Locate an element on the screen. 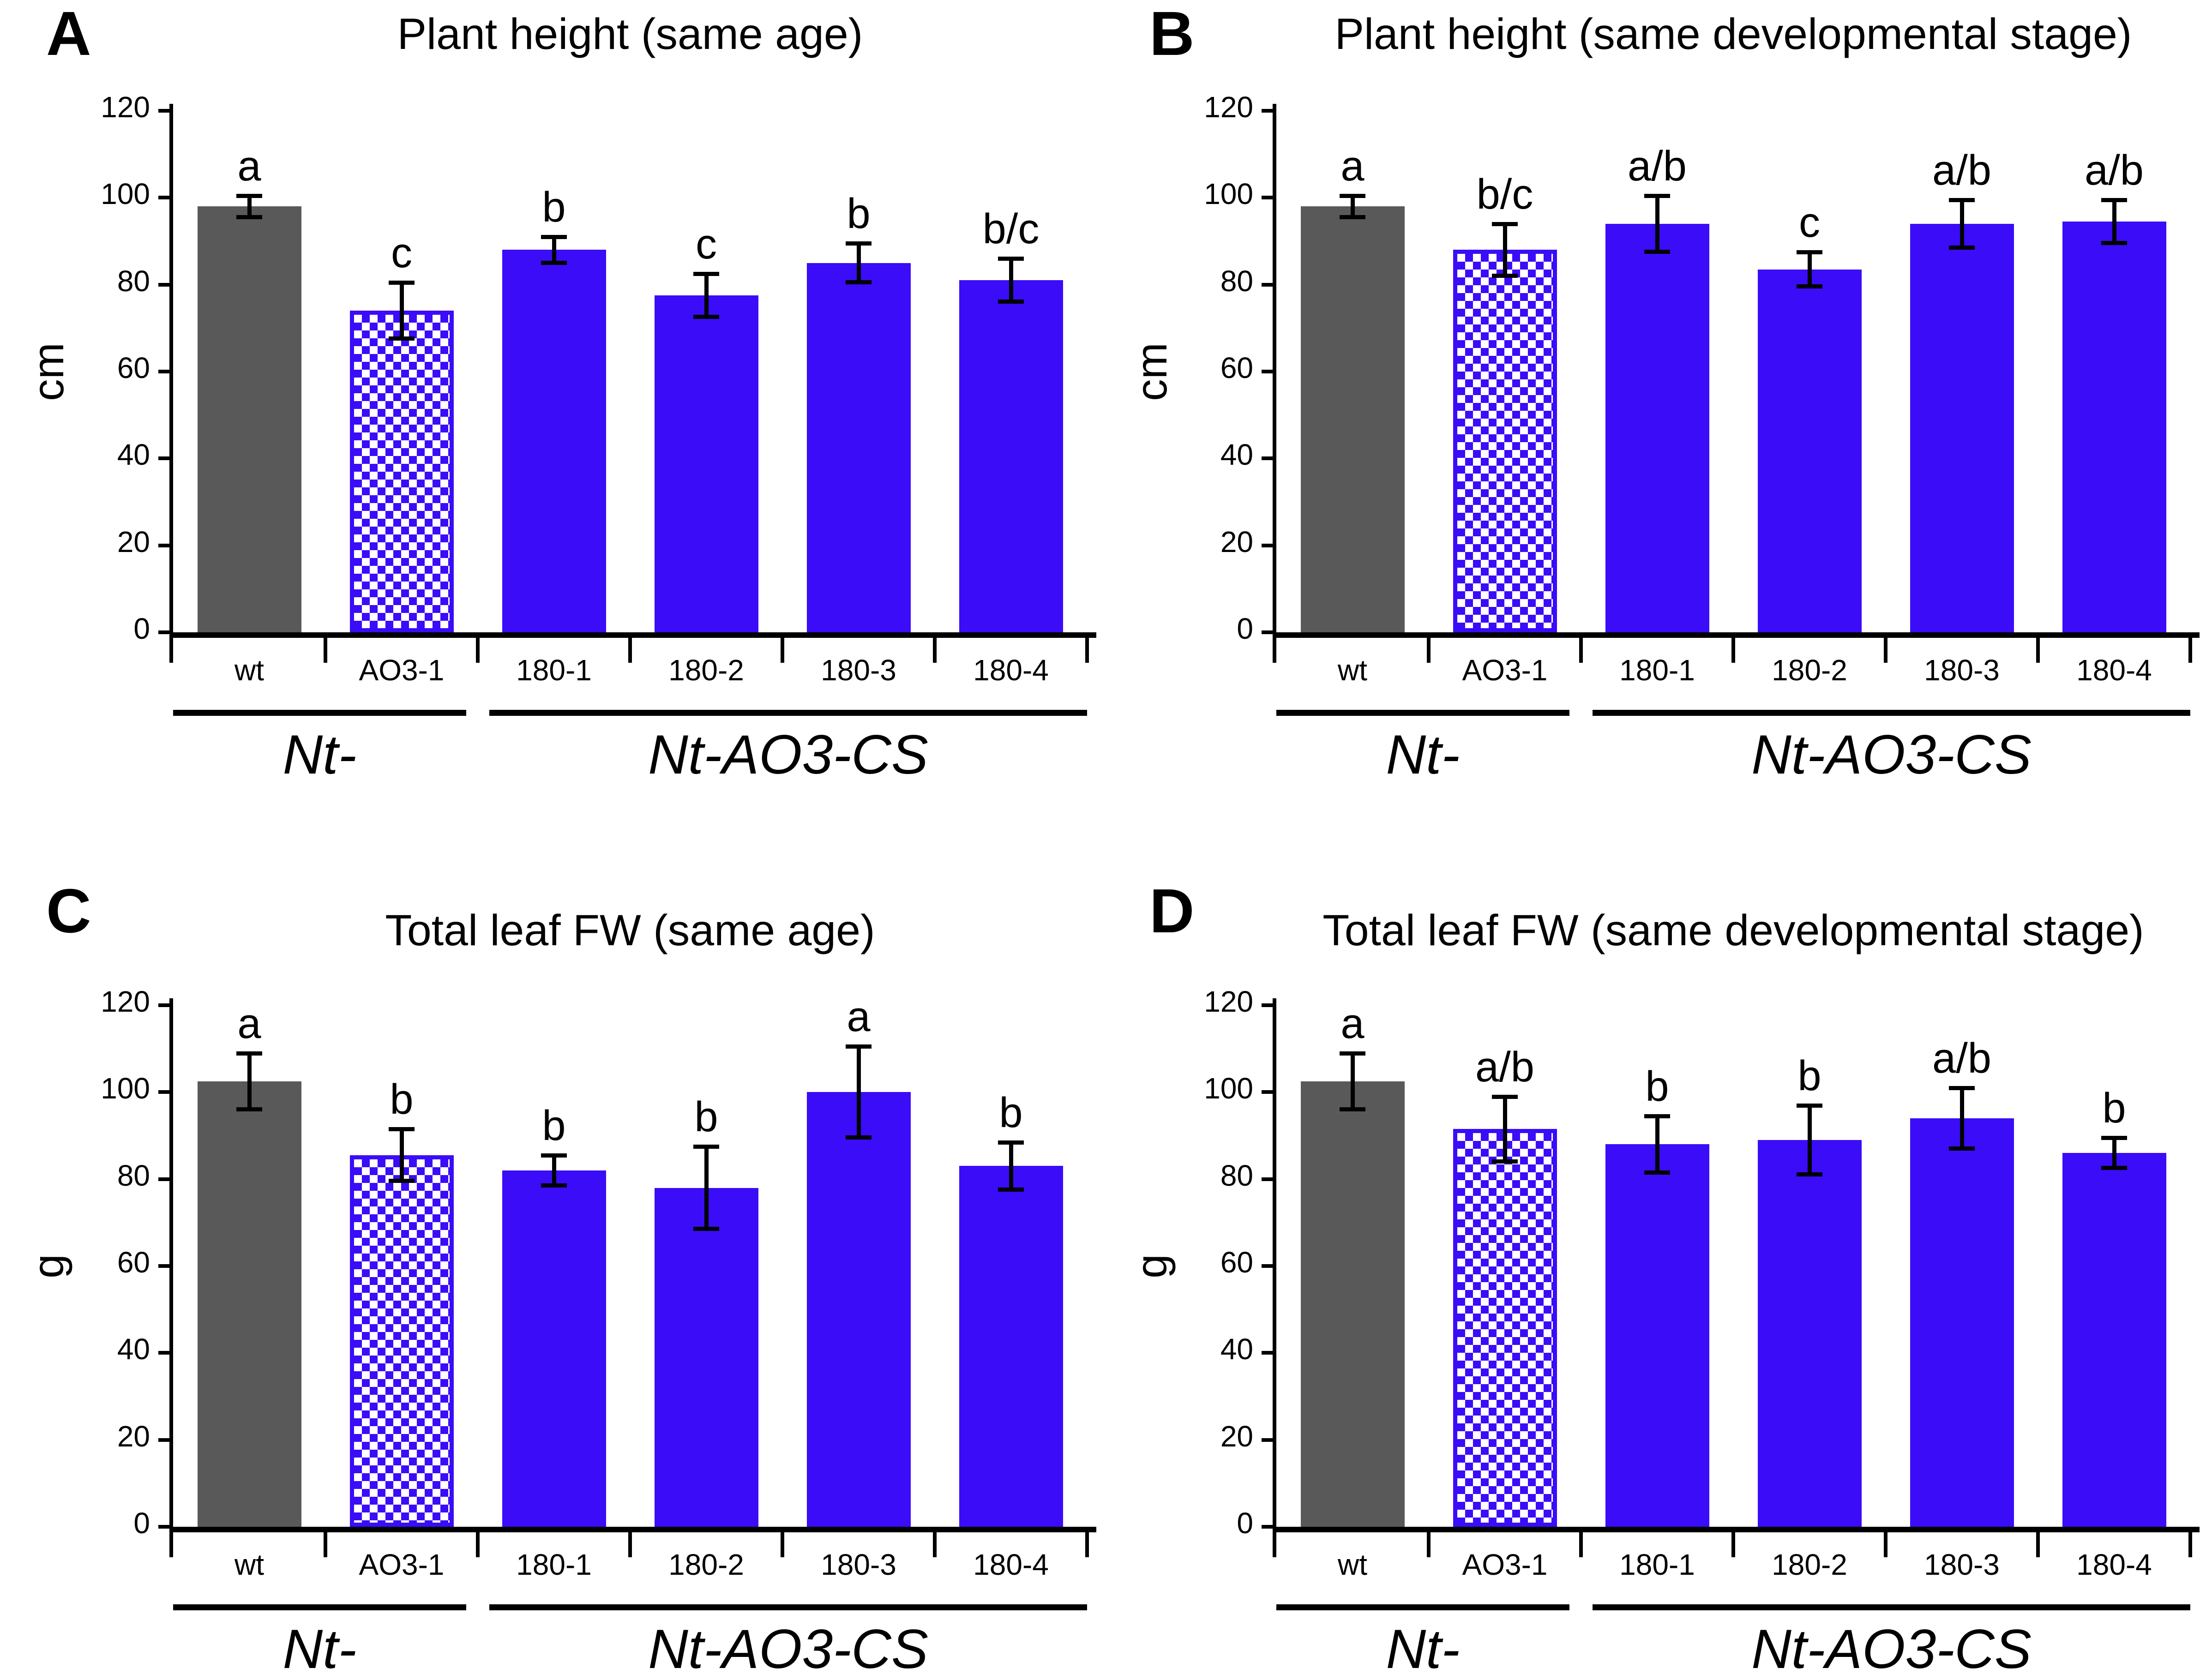 Image resolution: width=2206 pixels, height=1680 pixels. chart-title-a: Plant height (same age) is located at coordinates (630, 34).